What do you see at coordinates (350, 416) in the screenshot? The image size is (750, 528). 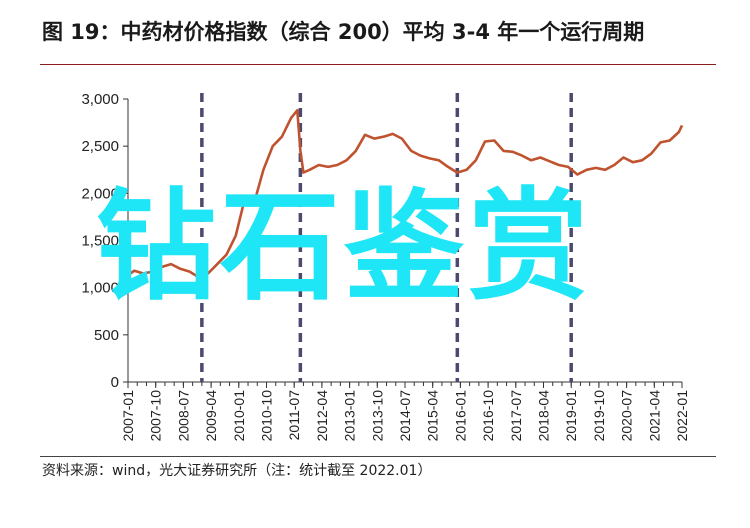 I see `x-tick-label: 2013-01` at bounding box center [350, 416].